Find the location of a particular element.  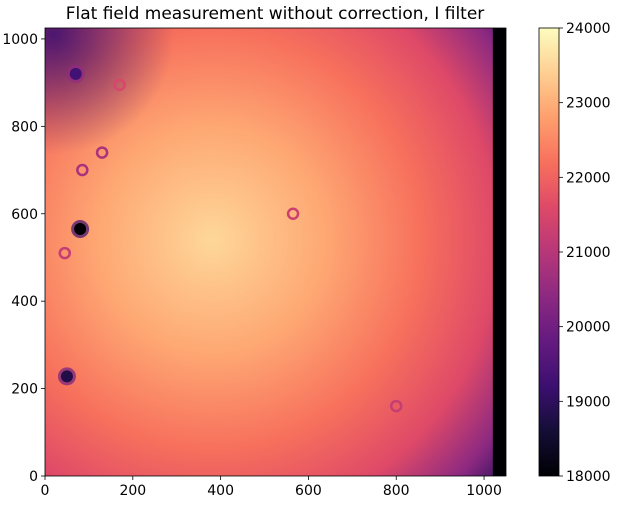

colorbar-tick-label: 24000 is located at coordinates (588, 29).